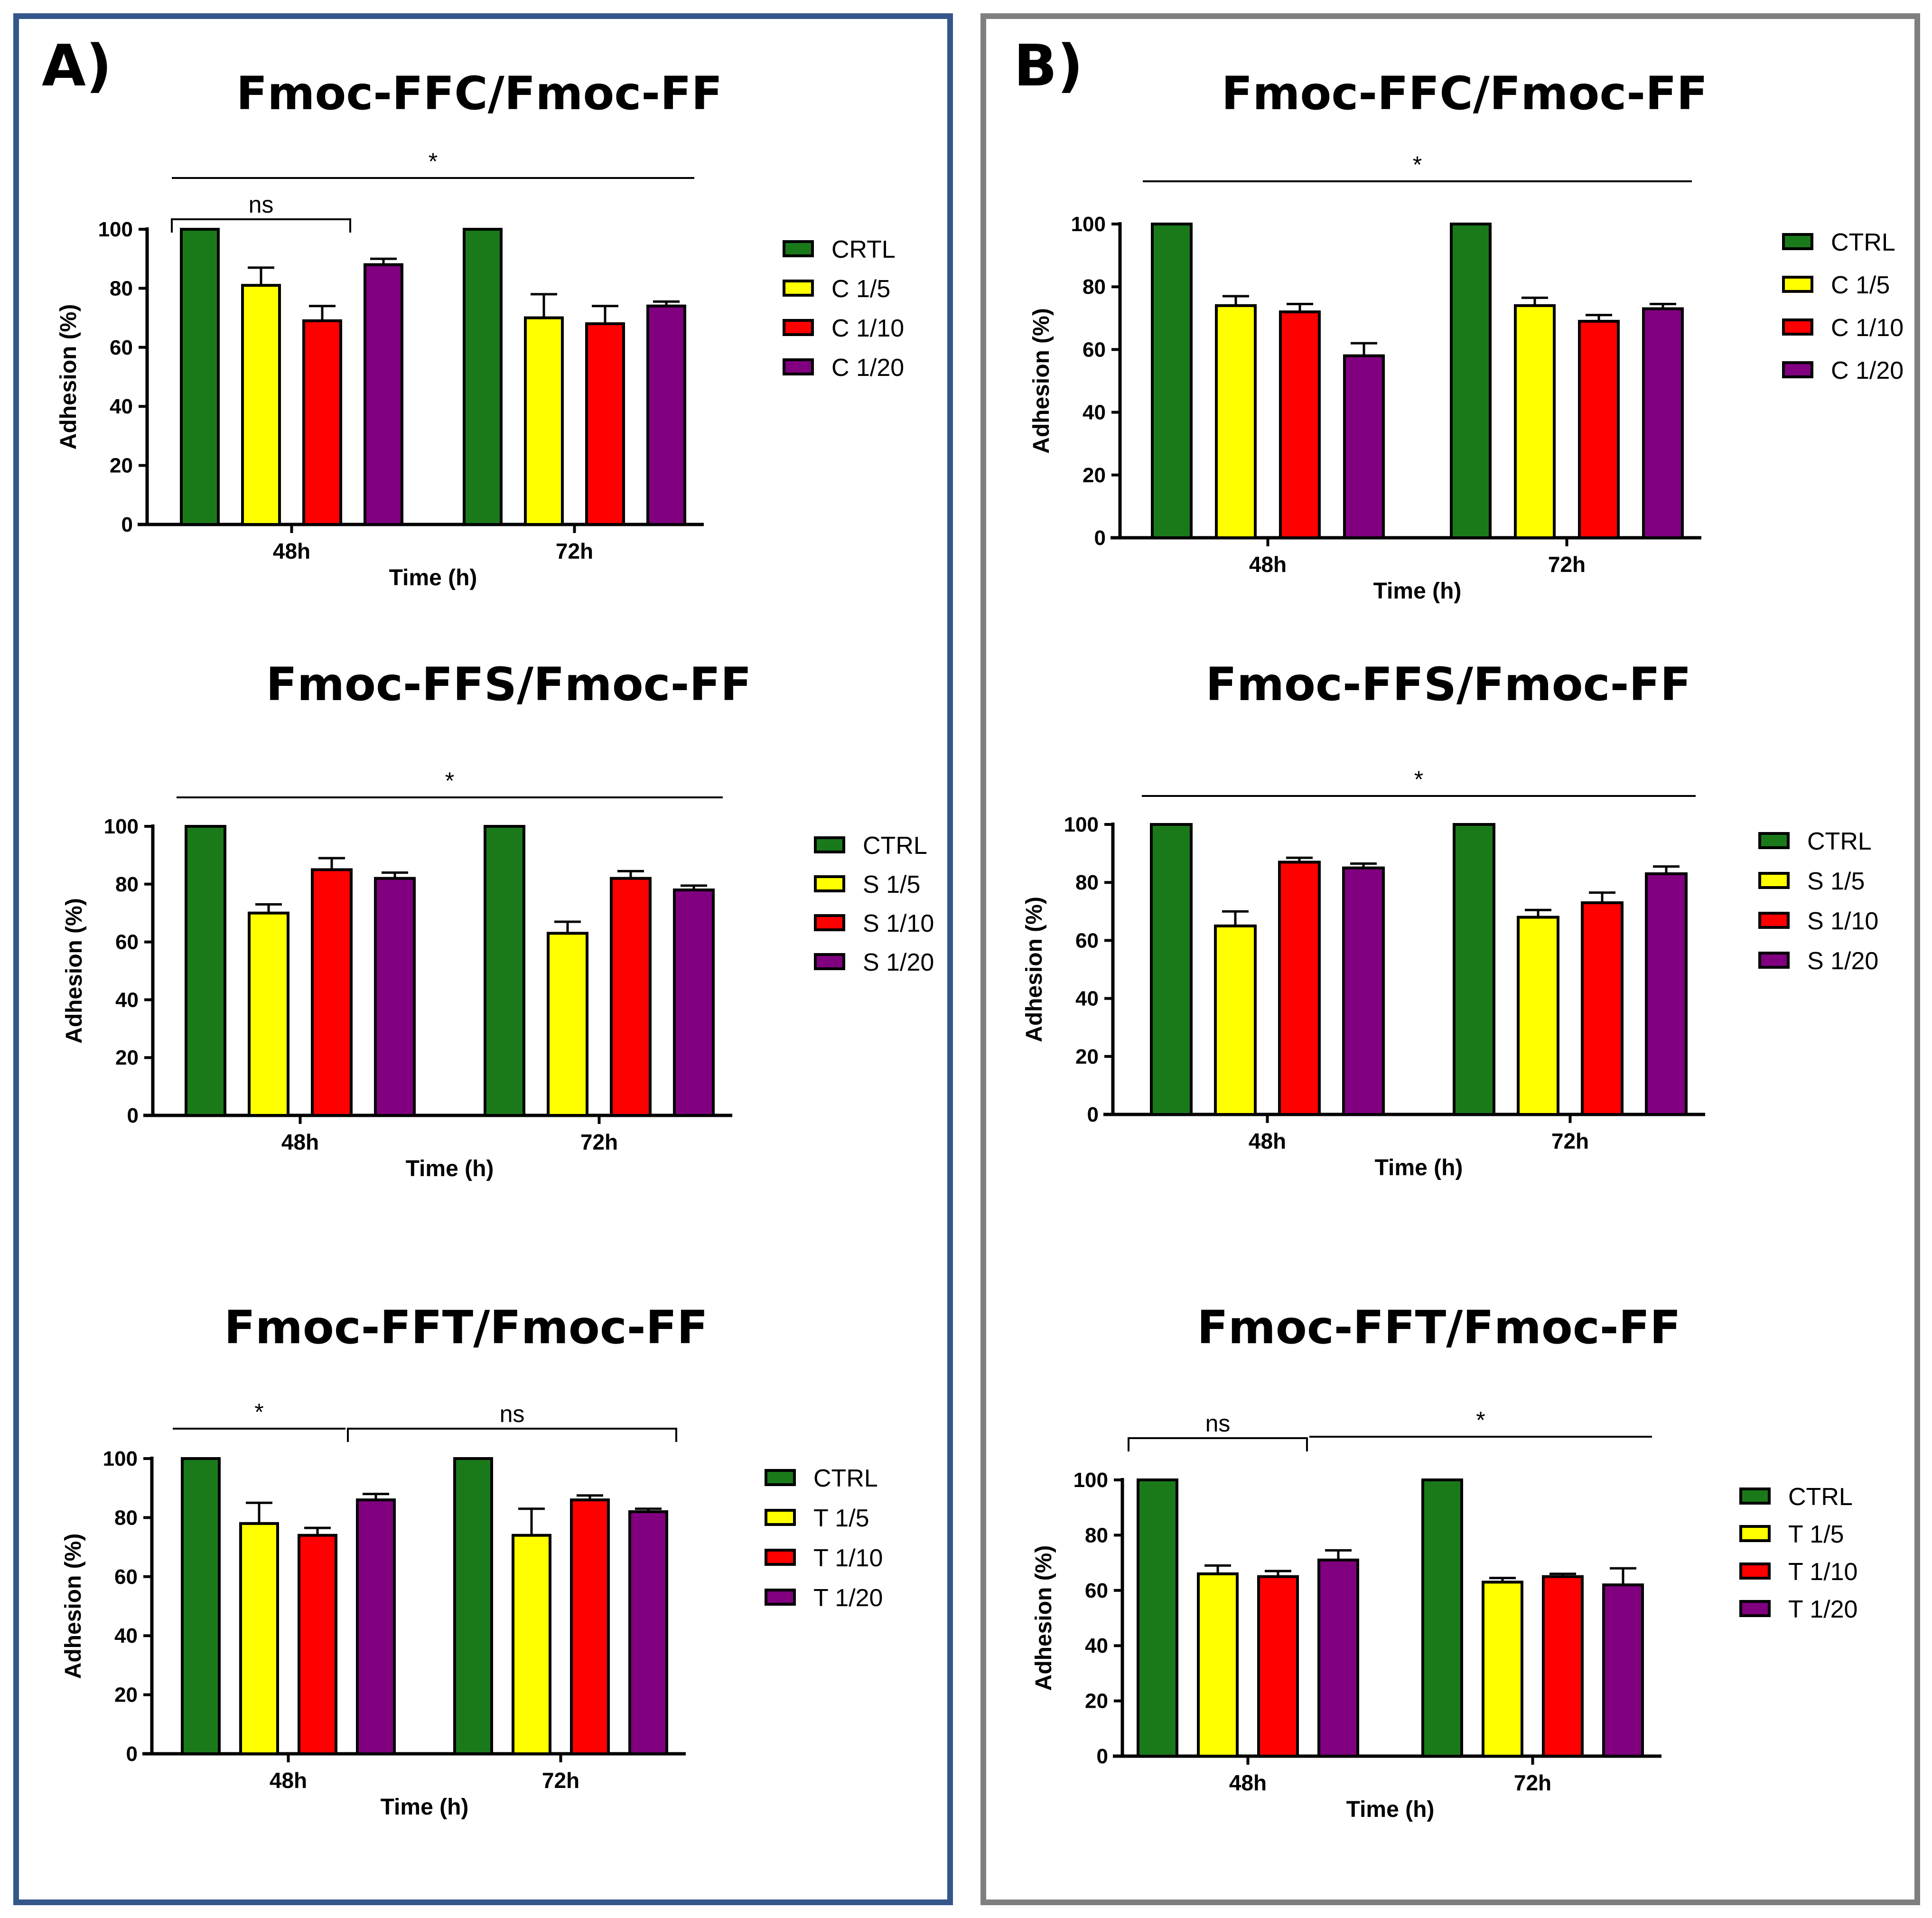 This screenshot has width=1932, height=1918. I want to click on legend-label: S 1/10, so click(1842, 921).